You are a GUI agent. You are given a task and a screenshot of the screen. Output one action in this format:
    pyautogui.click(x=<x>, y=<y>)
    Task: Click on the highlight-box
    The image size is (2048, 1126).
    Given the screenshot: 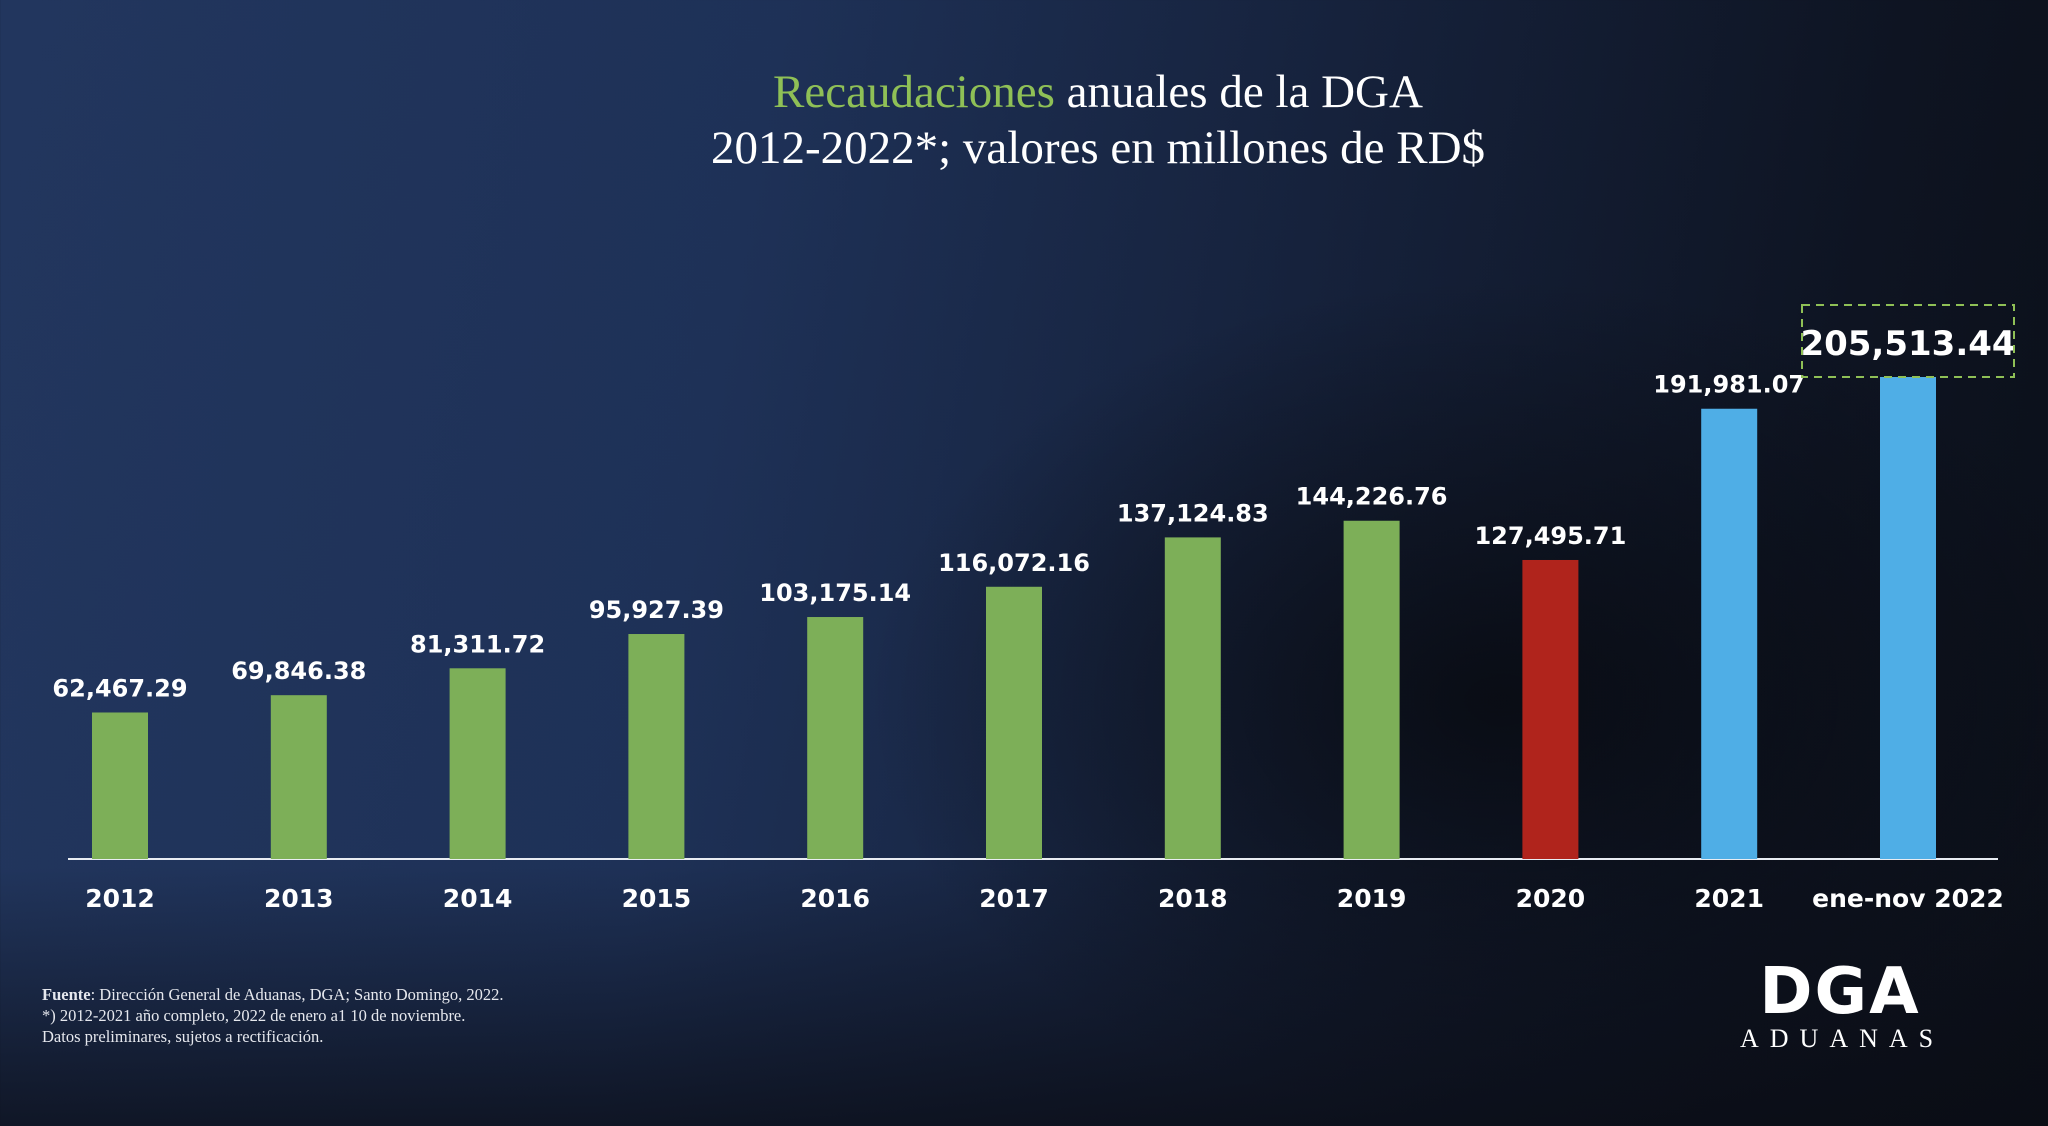 What is the action you would take?
    pyautogui.click(x=1908, y=341)
    